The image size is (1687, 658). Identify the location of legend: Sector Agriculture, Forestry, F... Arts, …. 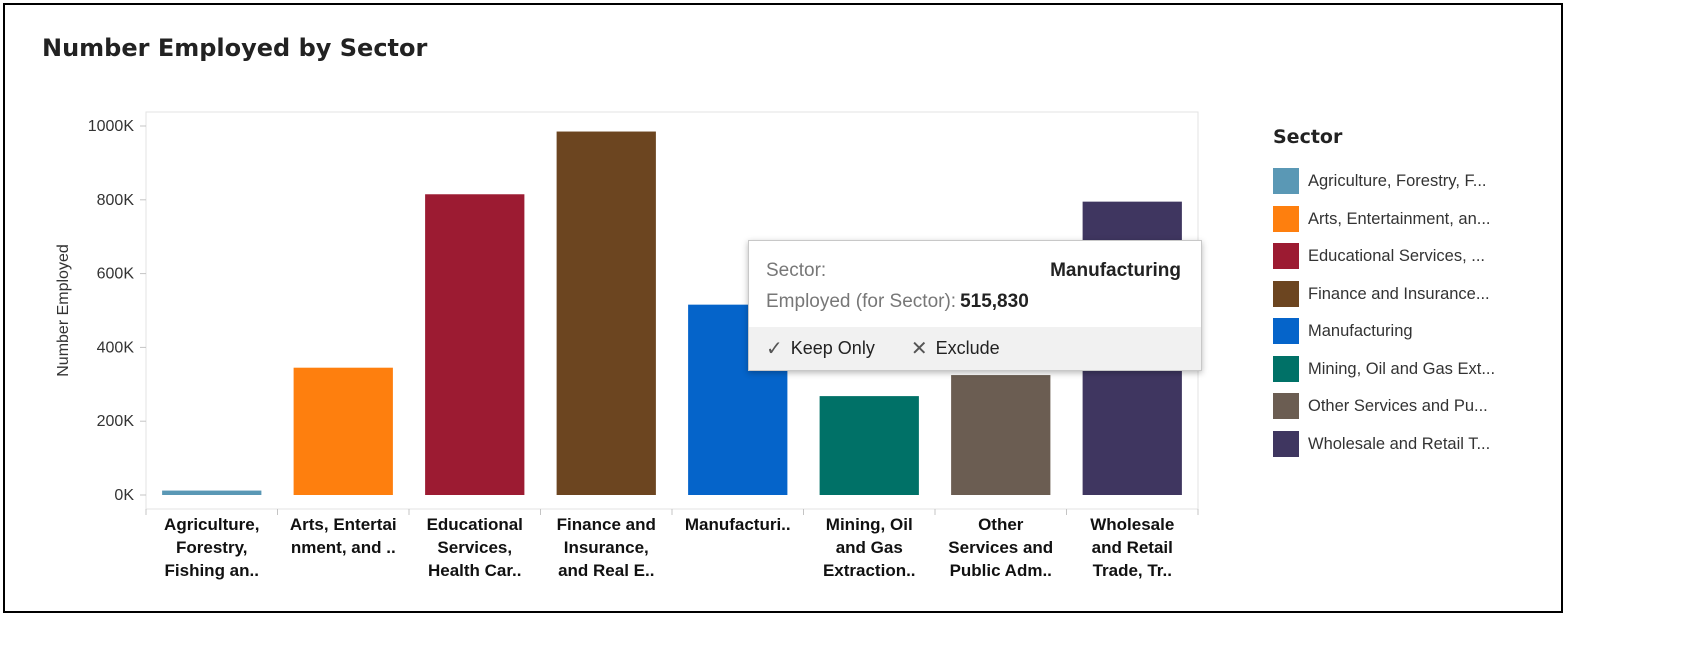
(1410, 297).